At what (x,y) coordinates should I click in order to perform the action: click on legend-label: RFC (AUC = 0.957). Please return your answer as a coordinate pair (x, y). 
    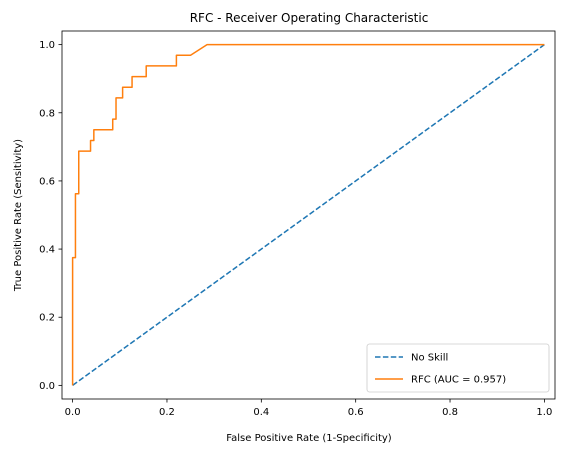
    Looking at the image, I should click on (458, 380).